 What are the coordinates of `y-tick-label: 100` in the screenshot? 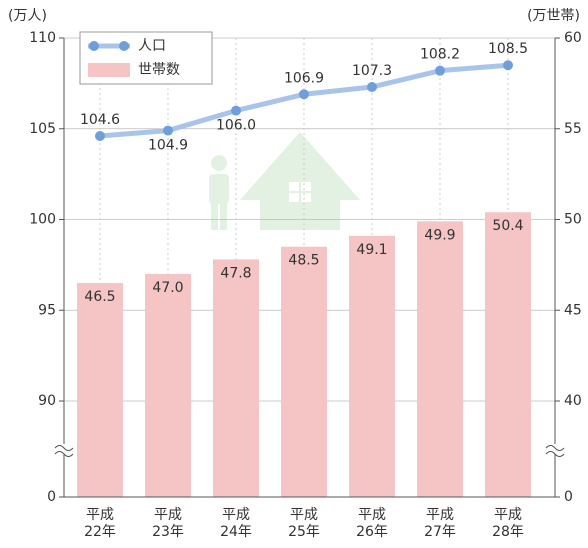 It's located at (42, 220).